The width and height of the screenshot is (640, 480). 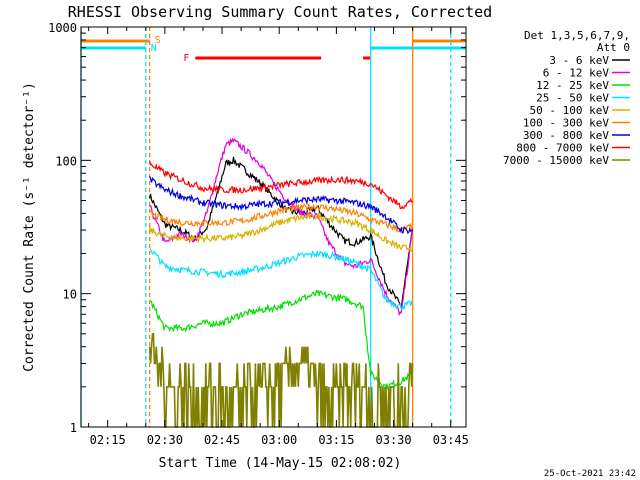 What do you see at coordinates (186, 58) in the screenshot?
I see `flare-label: F` at bounding box center [186, 58].